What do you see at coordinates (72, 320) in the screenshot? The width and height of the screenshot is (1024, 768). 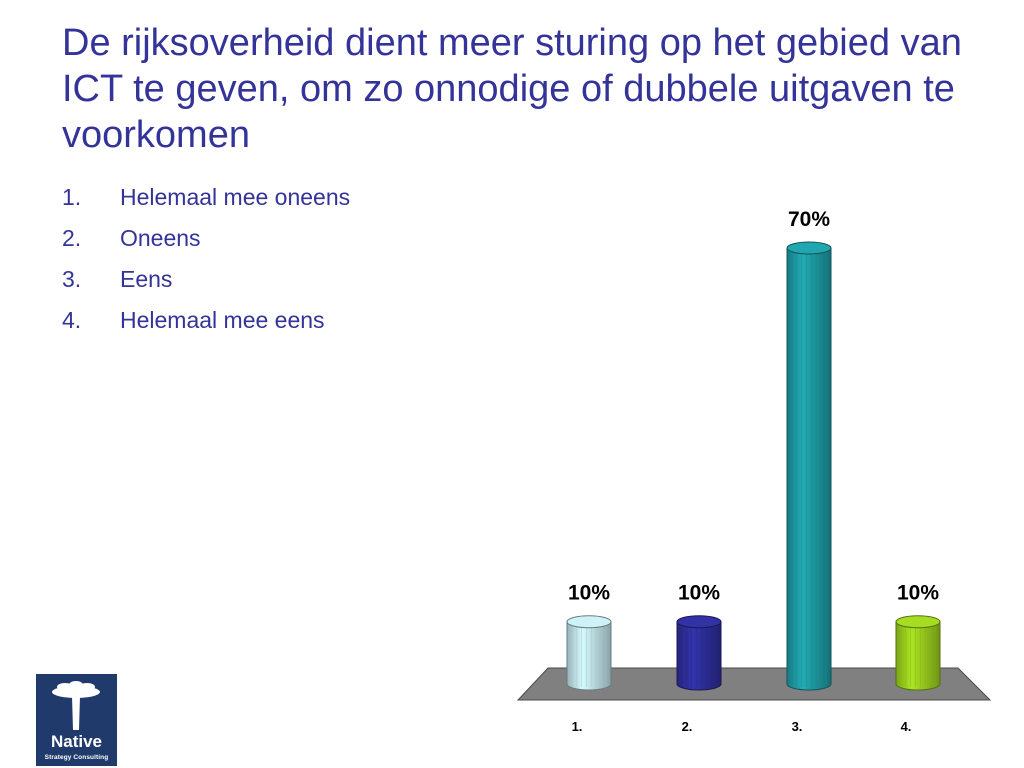 I see `answer-option-number: 4.` at bounding box center [72, 320].